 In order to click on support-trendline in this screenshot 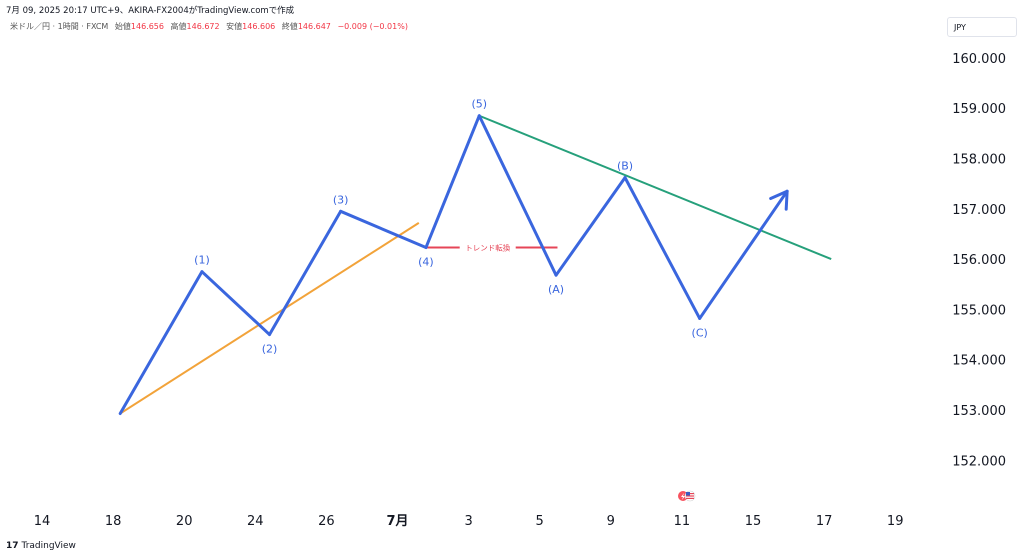, I will do `click(269, 318)`.